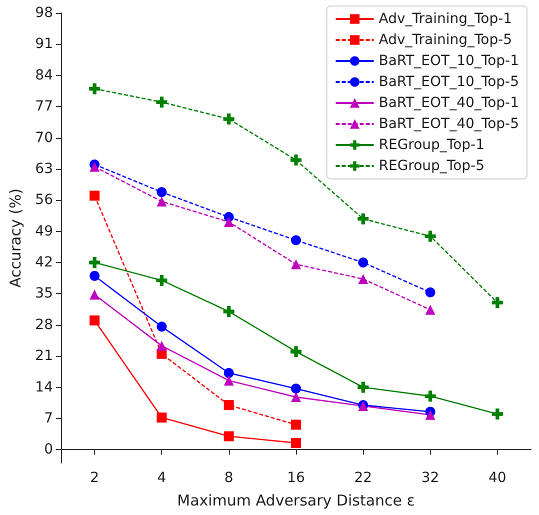 The width and height of the screenshot is (539, 515). Describe the element at coordinates (44, 294) in the screenshot. I see `y-tick-label: 35` at that location.